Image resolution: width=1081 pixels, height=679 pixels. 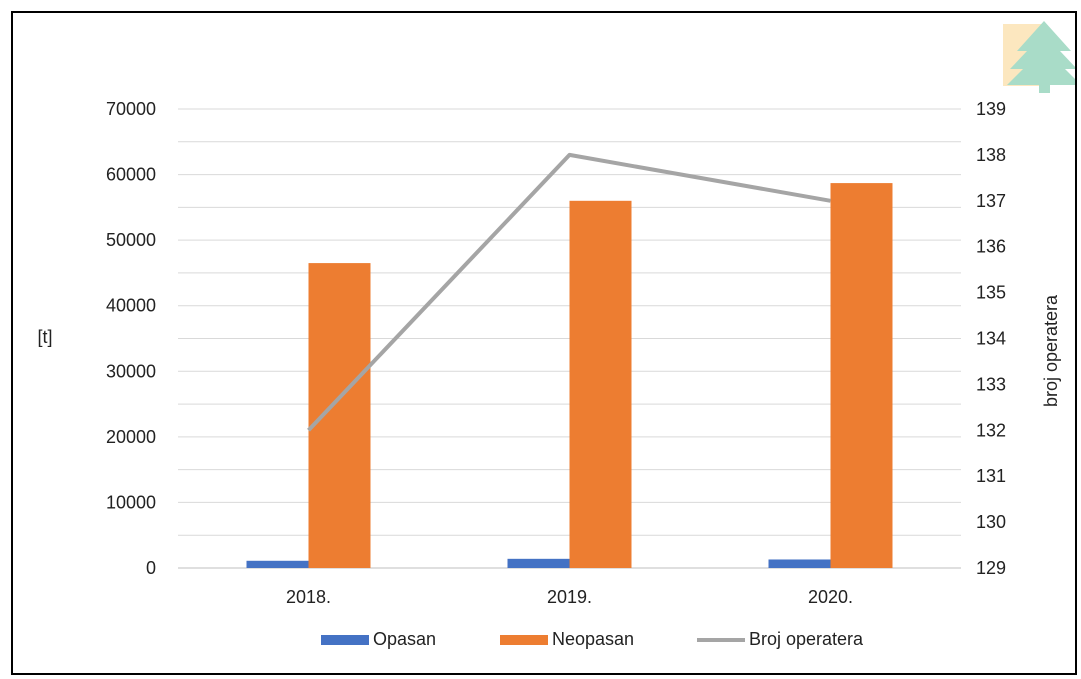 I want to click on y-tick-label: 70000, so click(x=131, y=109).